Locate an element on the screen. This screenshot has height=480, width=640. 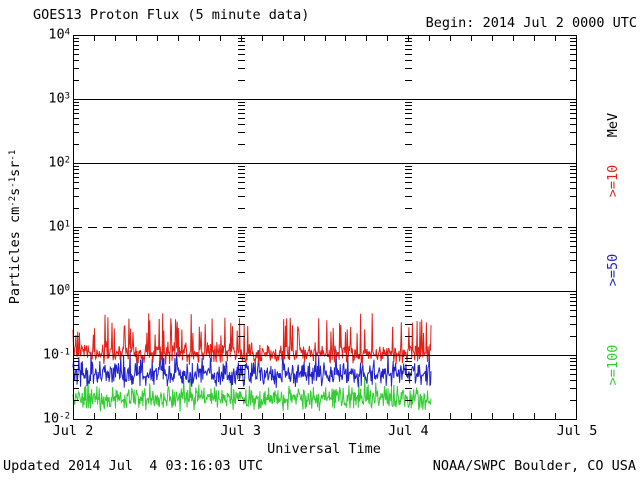
legend-item-ge10: >=10 is located at coordinates (613, 181).